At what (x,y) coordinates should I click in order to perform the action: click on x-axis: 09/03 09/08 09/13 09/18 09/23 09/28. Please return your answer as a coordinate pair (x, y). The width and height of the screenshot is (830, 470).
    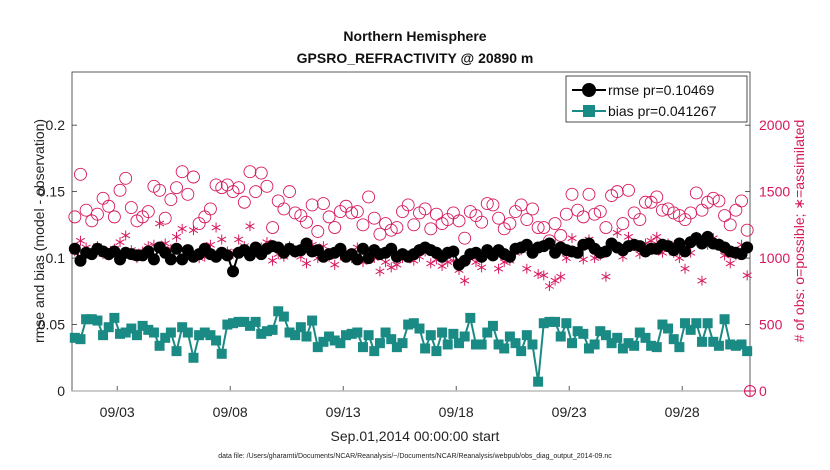
    Looking at the image, I should click on (400, 403).